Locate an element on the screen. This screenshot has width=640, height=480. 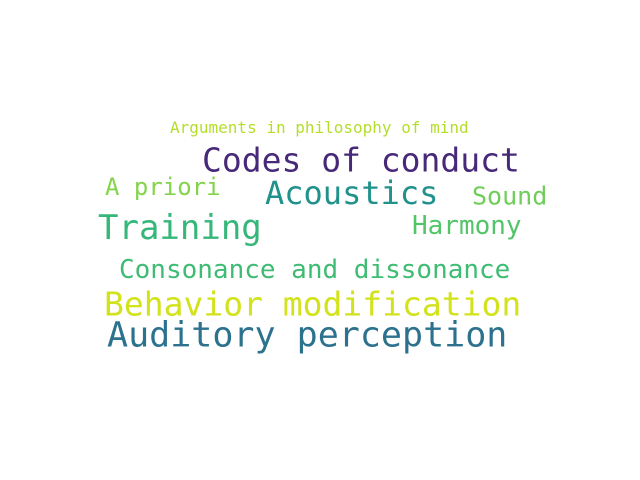
word-acoustics: Acoustics is located at coordinates (352, 193).